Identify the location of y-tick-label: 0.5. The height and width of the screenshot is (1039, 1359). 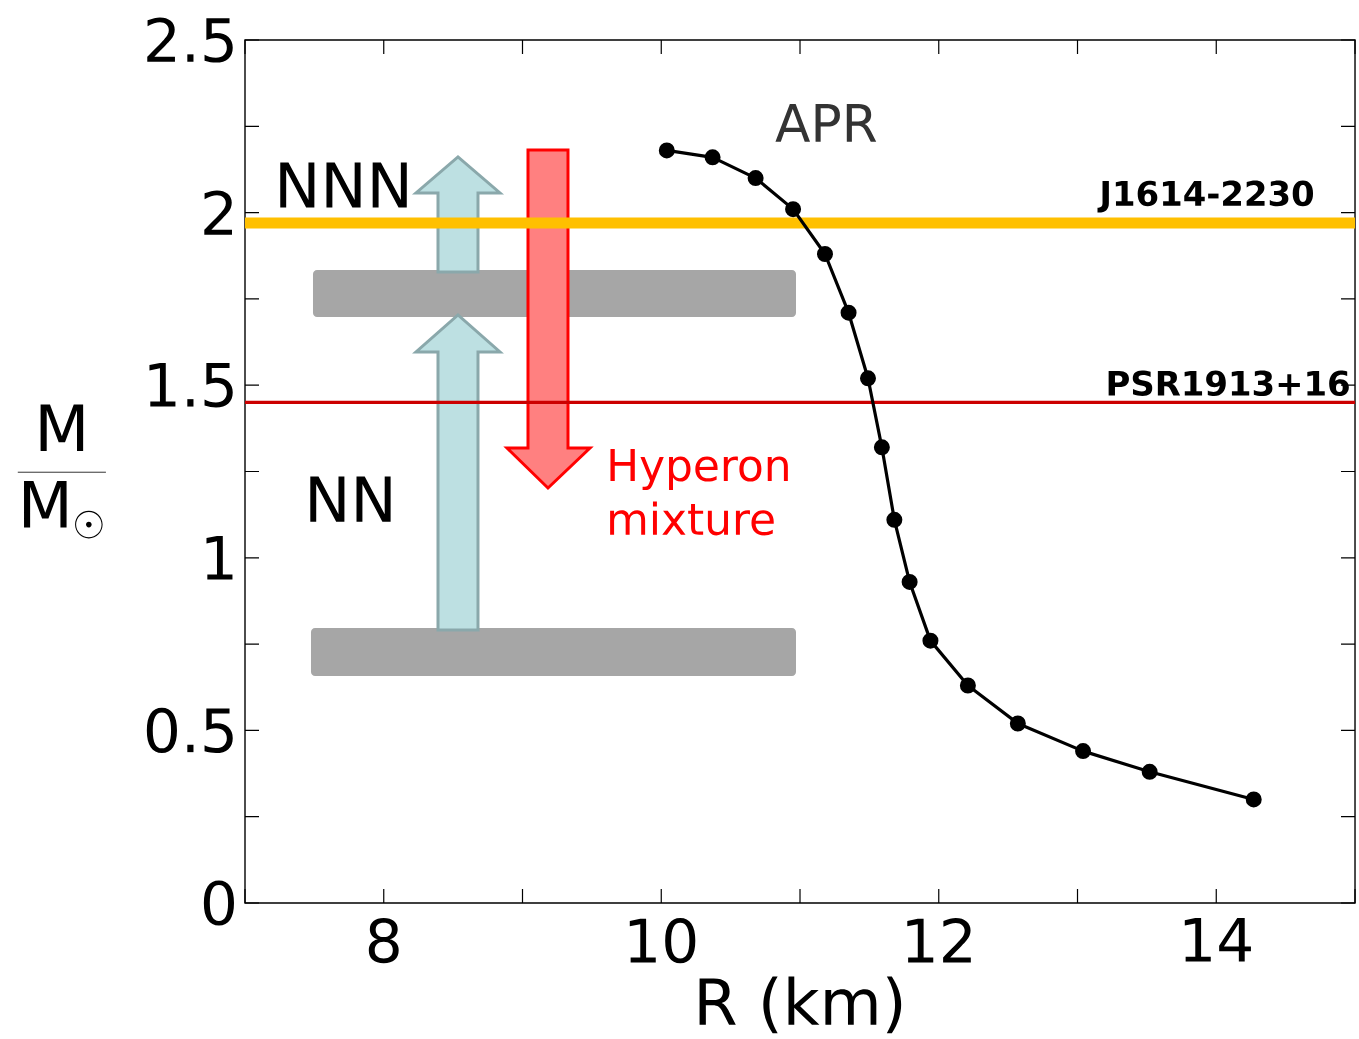
(189, 730).